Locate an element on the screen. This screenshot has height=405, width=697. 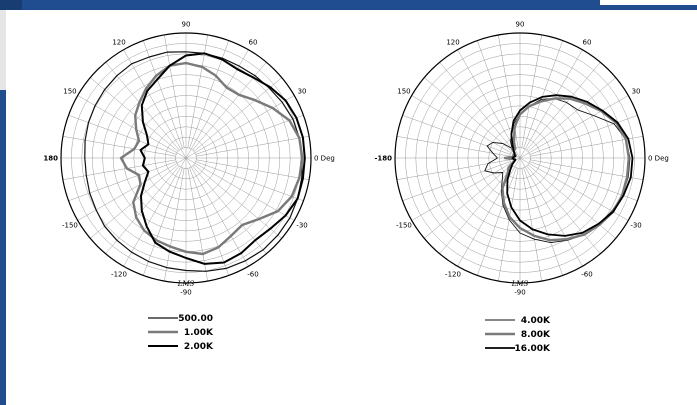
legend-label: 2.00K is located at coordinates (199, 347).